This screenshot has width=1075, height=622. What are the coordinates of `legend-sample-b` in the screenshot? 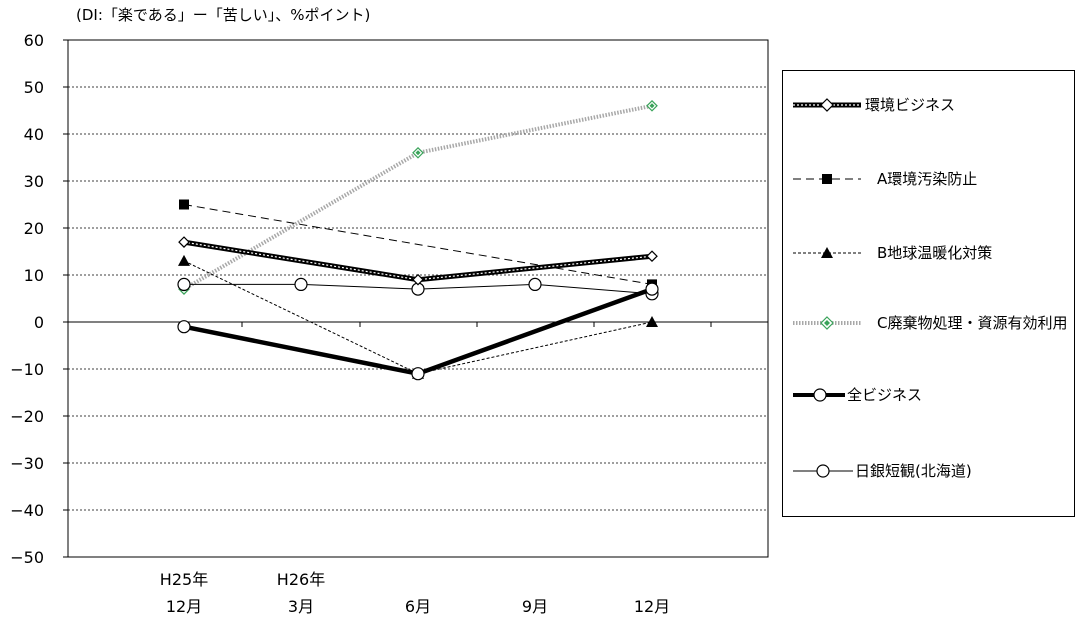 It's located at (827, 252).